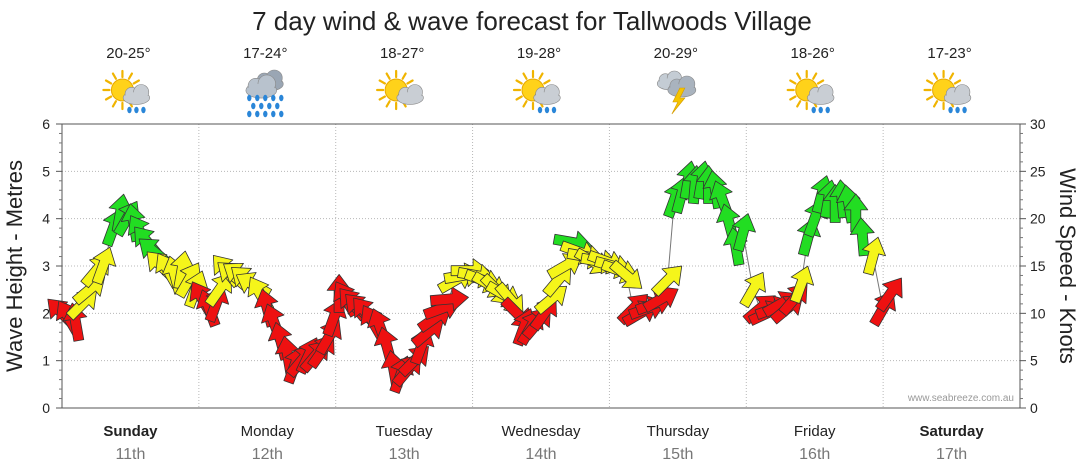  Describe the element at coordinates (1034, 361) in the screenshot. I see `tick-label-right: 5` at that location.